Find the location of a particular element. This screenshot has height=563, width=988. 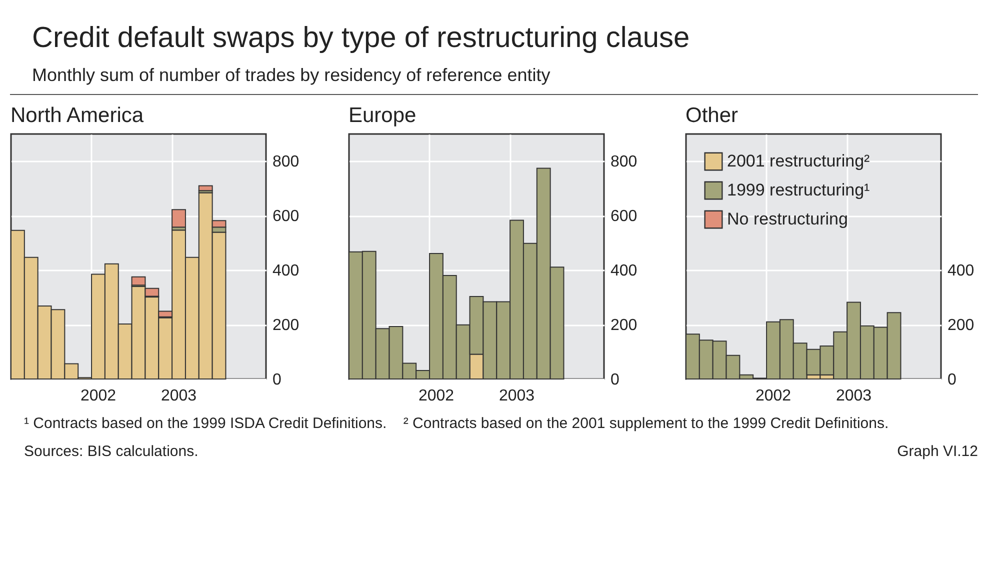

legend-label: 2001 restructuring² is located at coordinates (798, 161).